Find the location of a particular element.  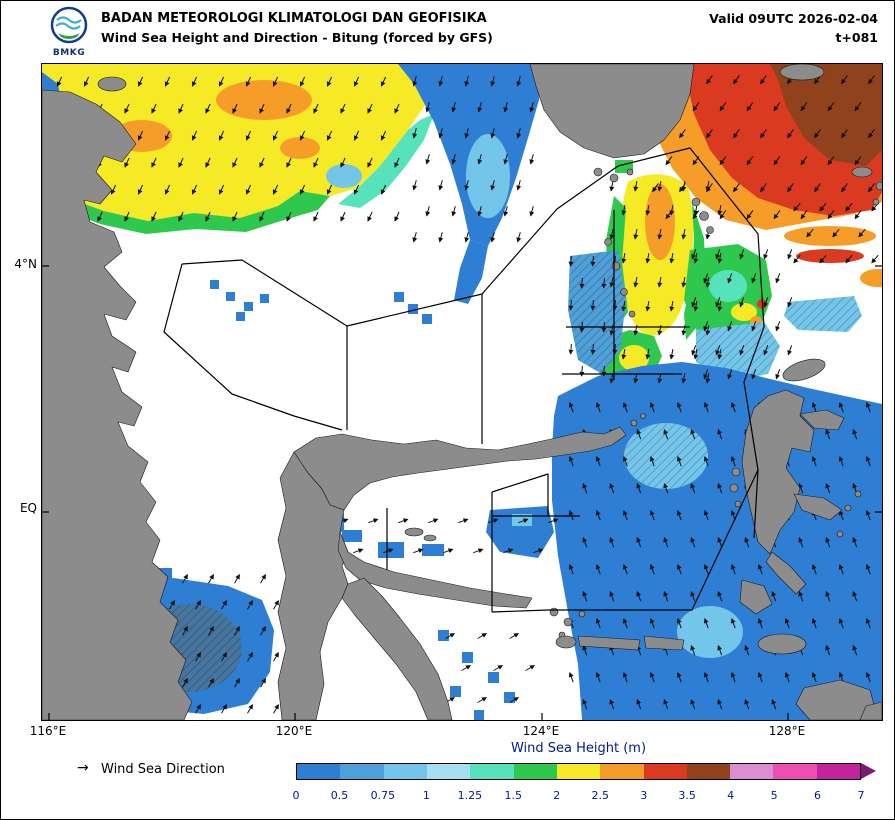

colorbar-tick-label: 0.75 is located at coordinates (383, 795).